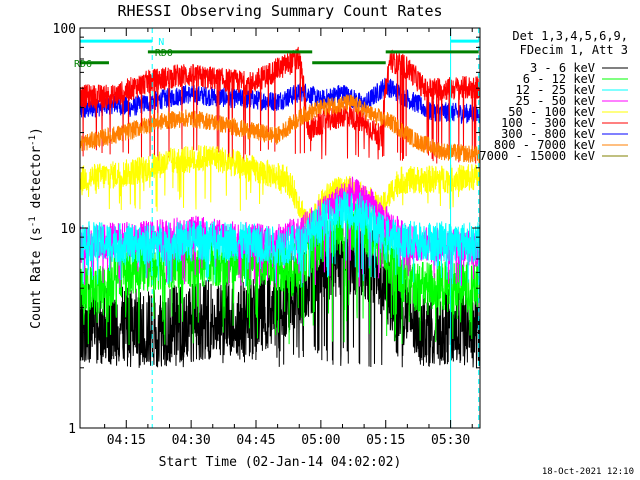  What do you see at coordinates (574, 50) in the screenshot?
I see `legend-header-line-2: FDecim 1, Att 3` at bounding box center [574, 50].